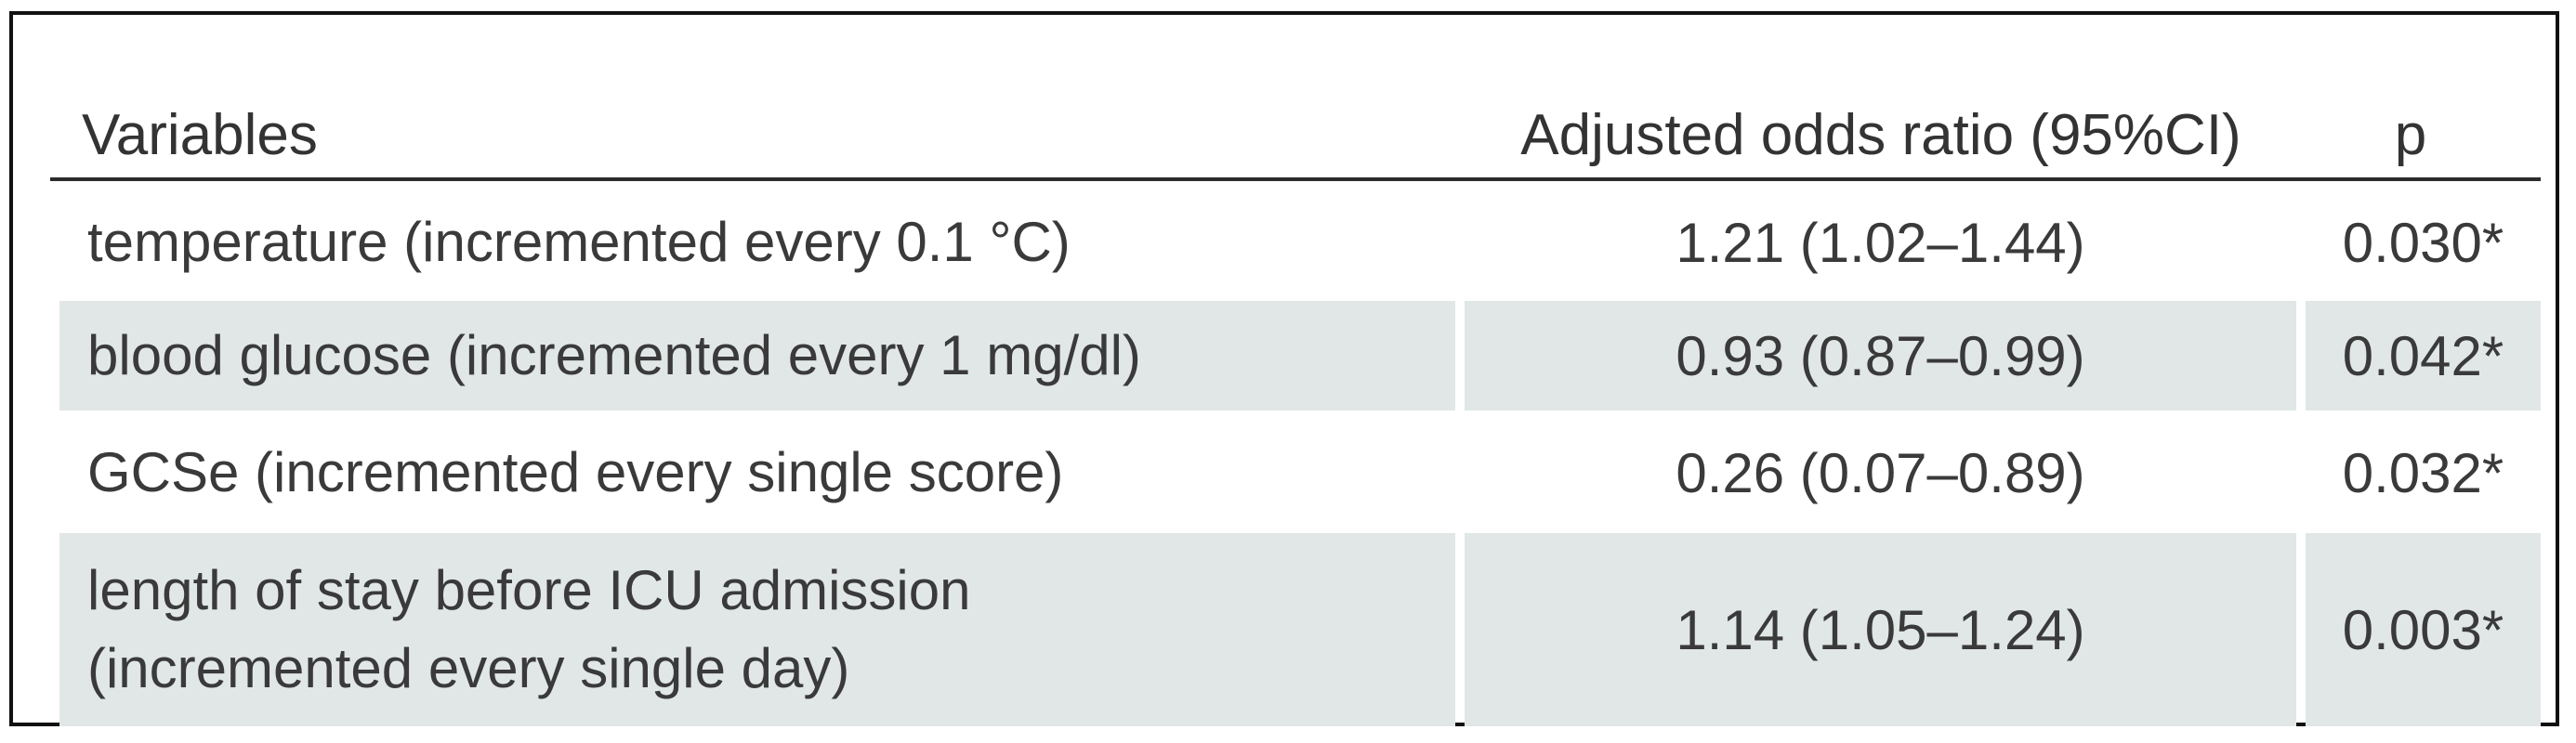  Describe the element at coordinates (468, 668) in the screenshot. I see `variable-label-line: (incremented every single day)` at that location.